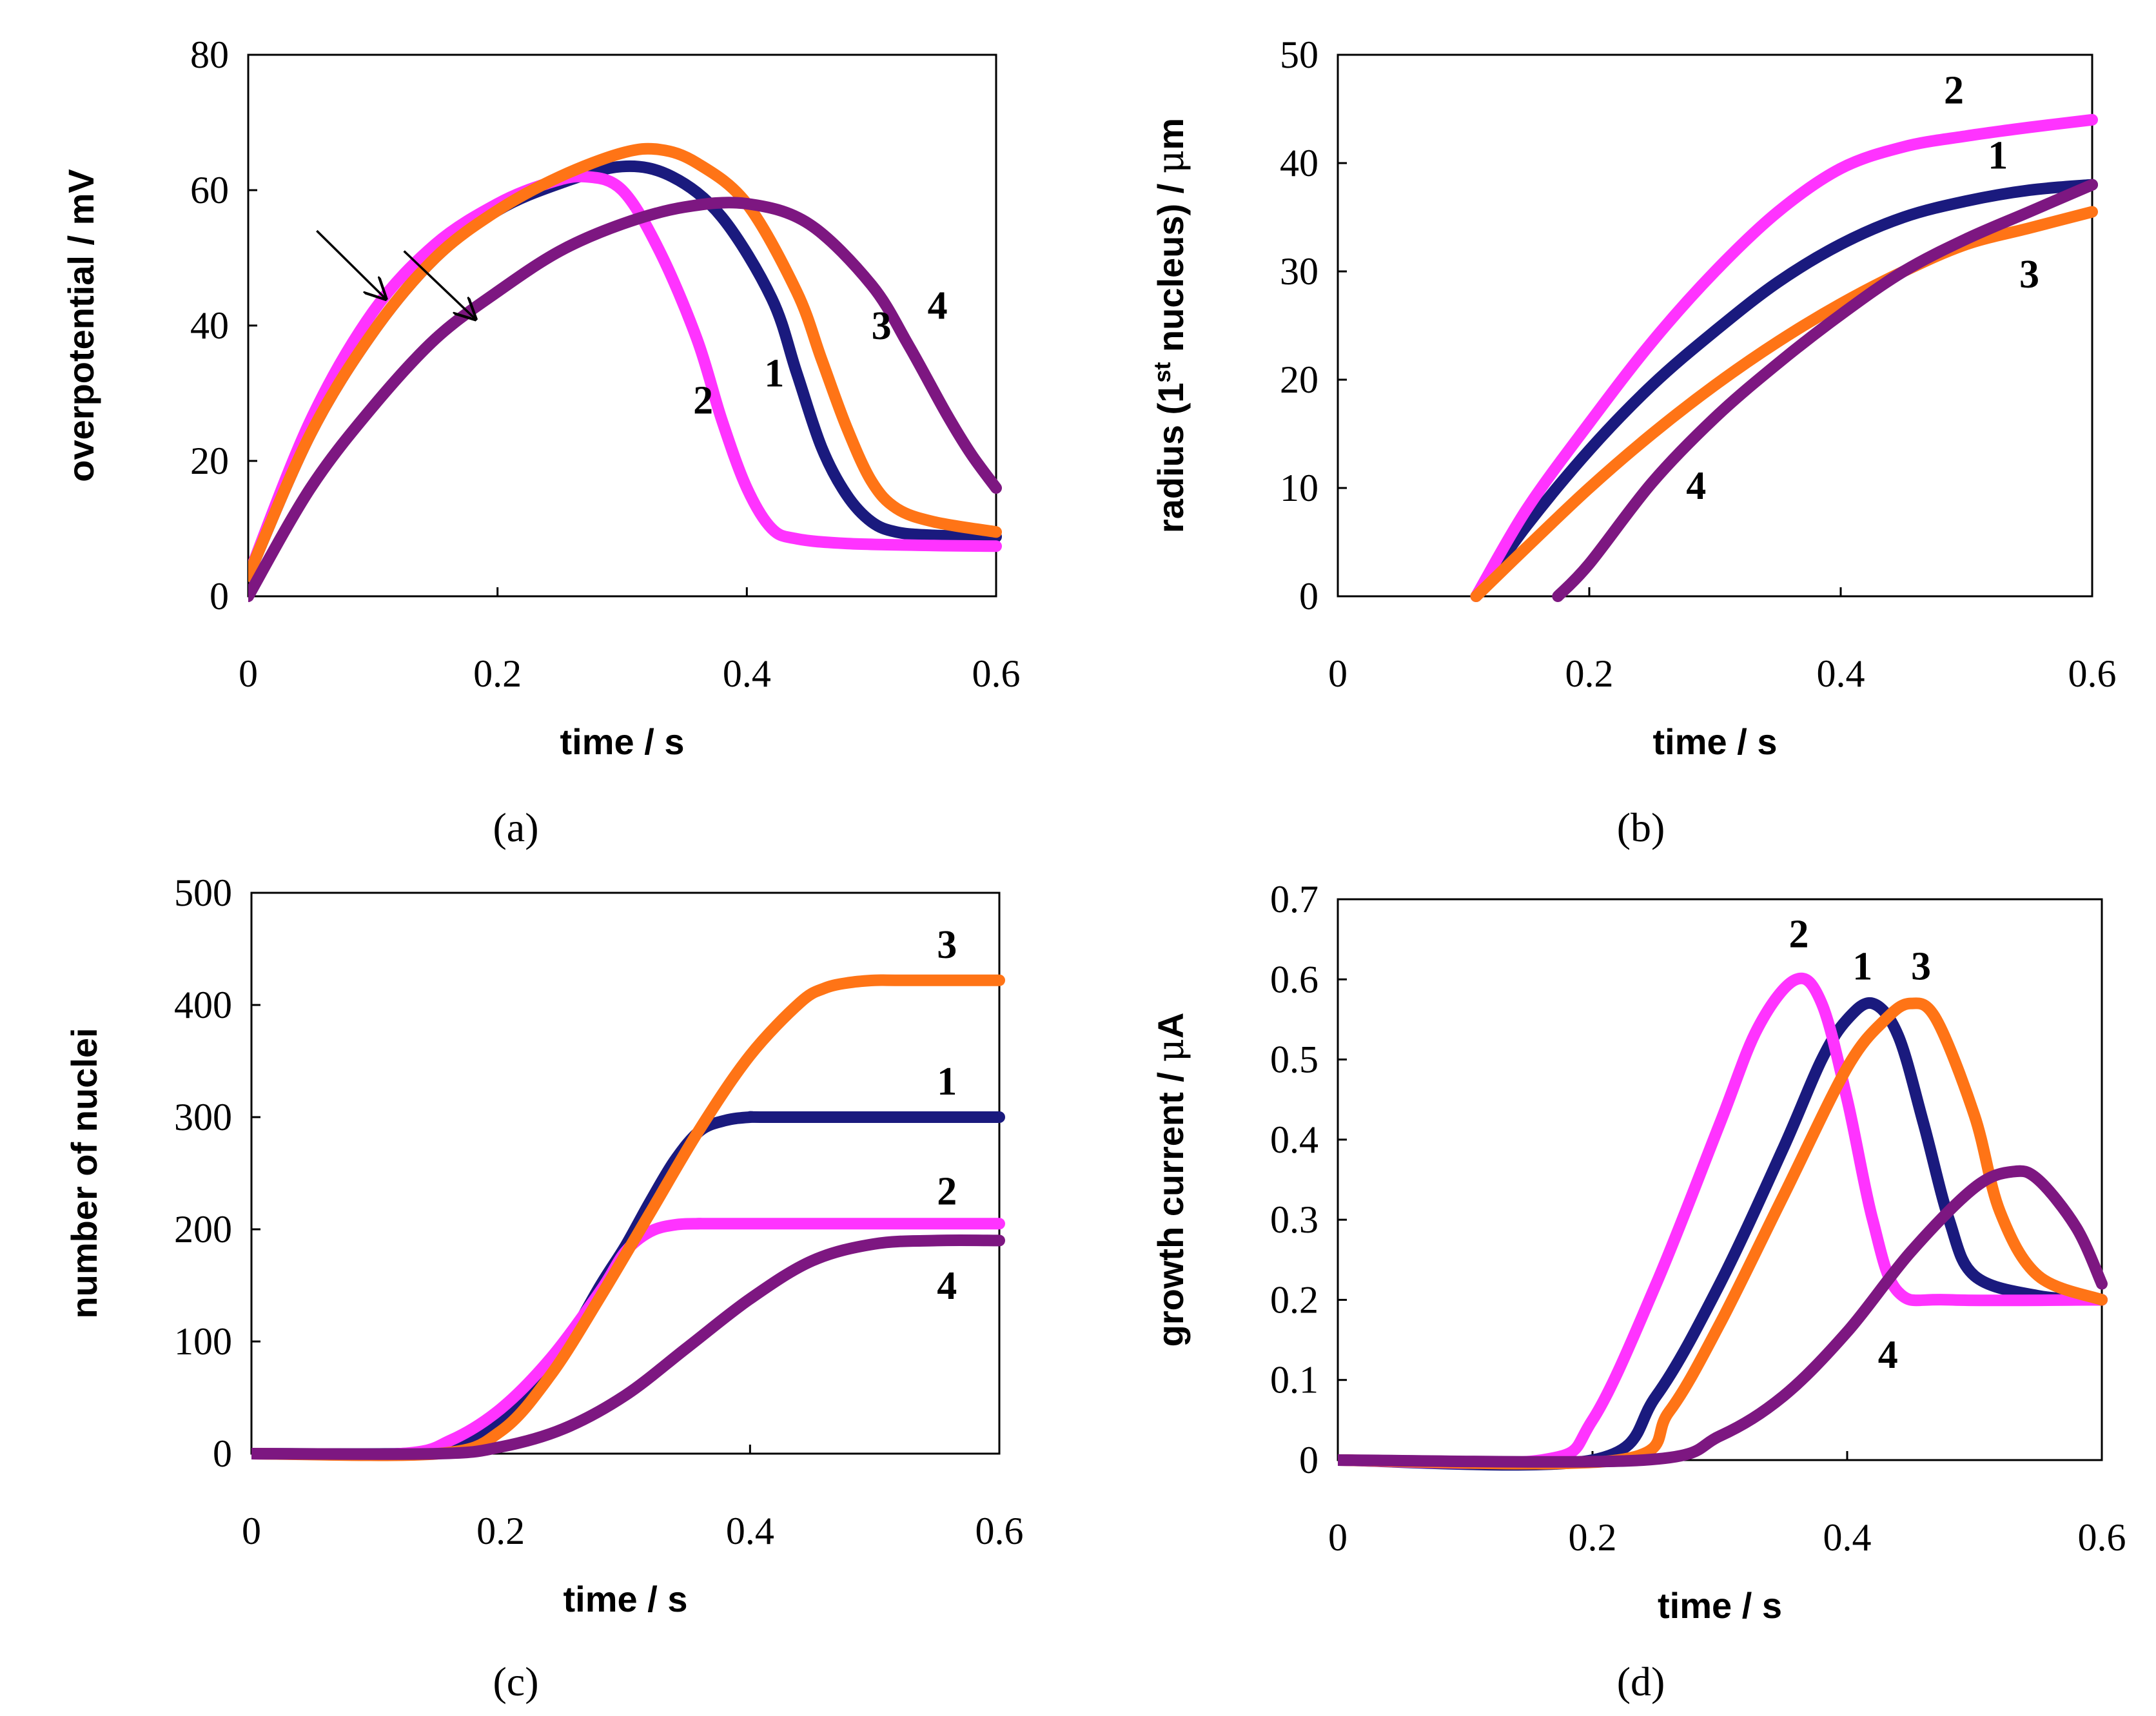 This screenshot has width=2156, height=1716. I want to click on annotation-arrow, so click(439, 284).